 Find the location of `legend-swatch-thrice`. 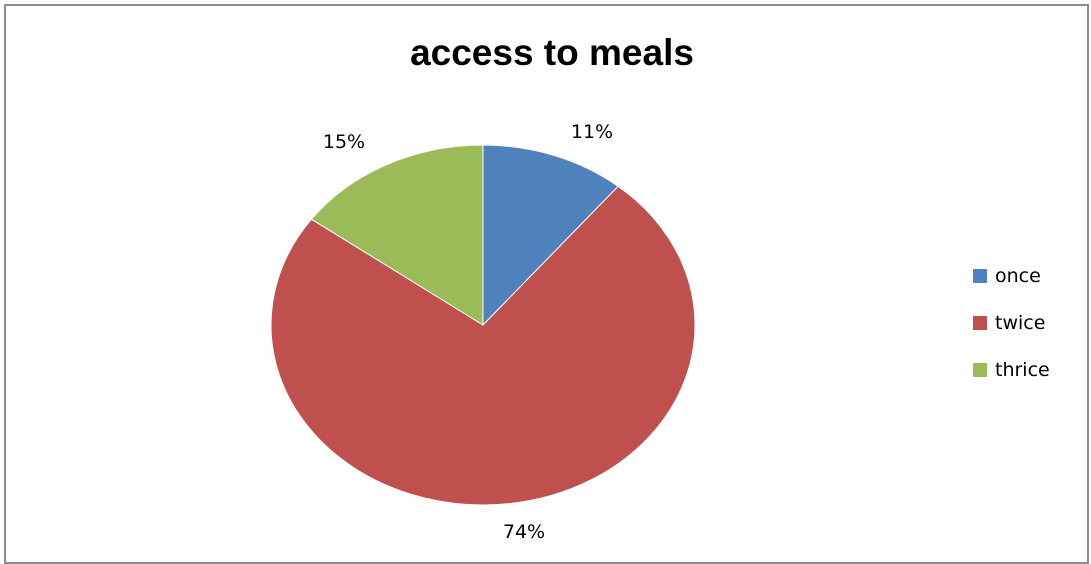

legend-swatch-thrice is located at coordinates (980, 370).